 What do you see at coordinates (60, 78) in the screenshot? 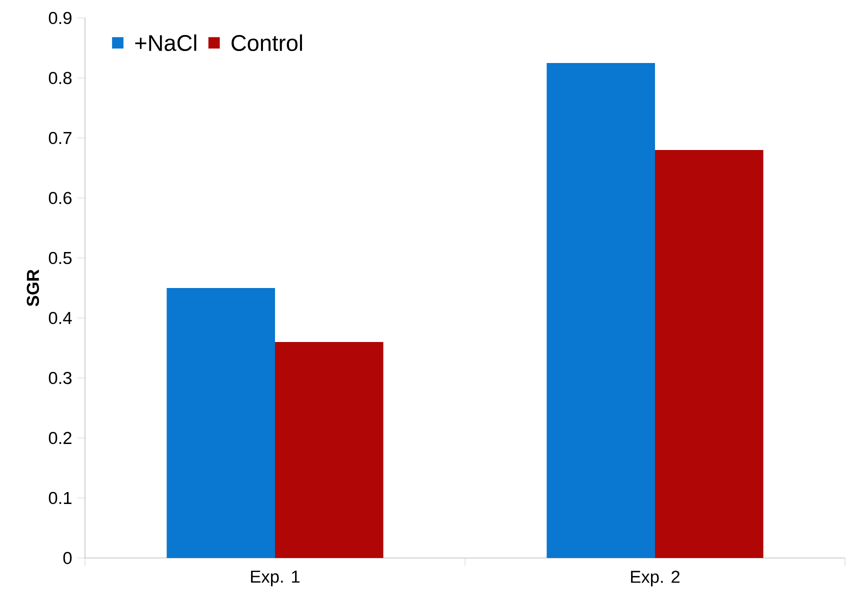
I see `y-tick-label: 0.8` at bounding box center [60, 78].